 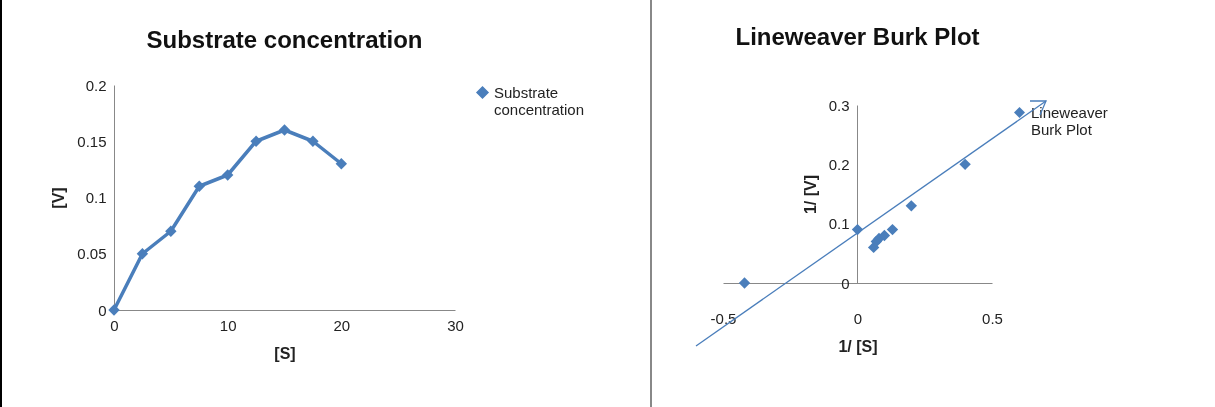 What do you see at coordinates (992, 318) in the screenshot?
I see `x-tick-label: 0.5` at bounding box center [992, 318].